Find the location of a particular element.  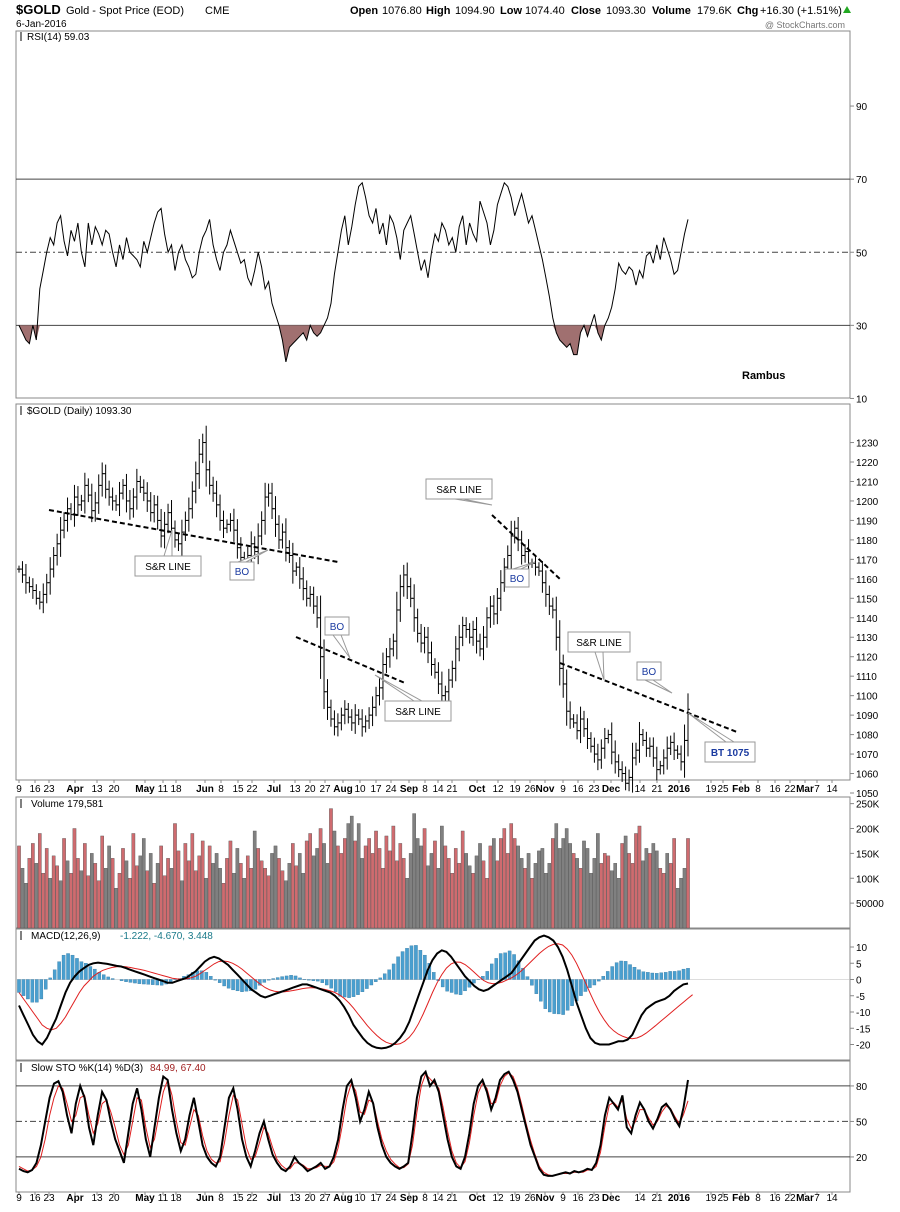

rsi-y-tick-label: 70 is located at coordinates (862, 180).